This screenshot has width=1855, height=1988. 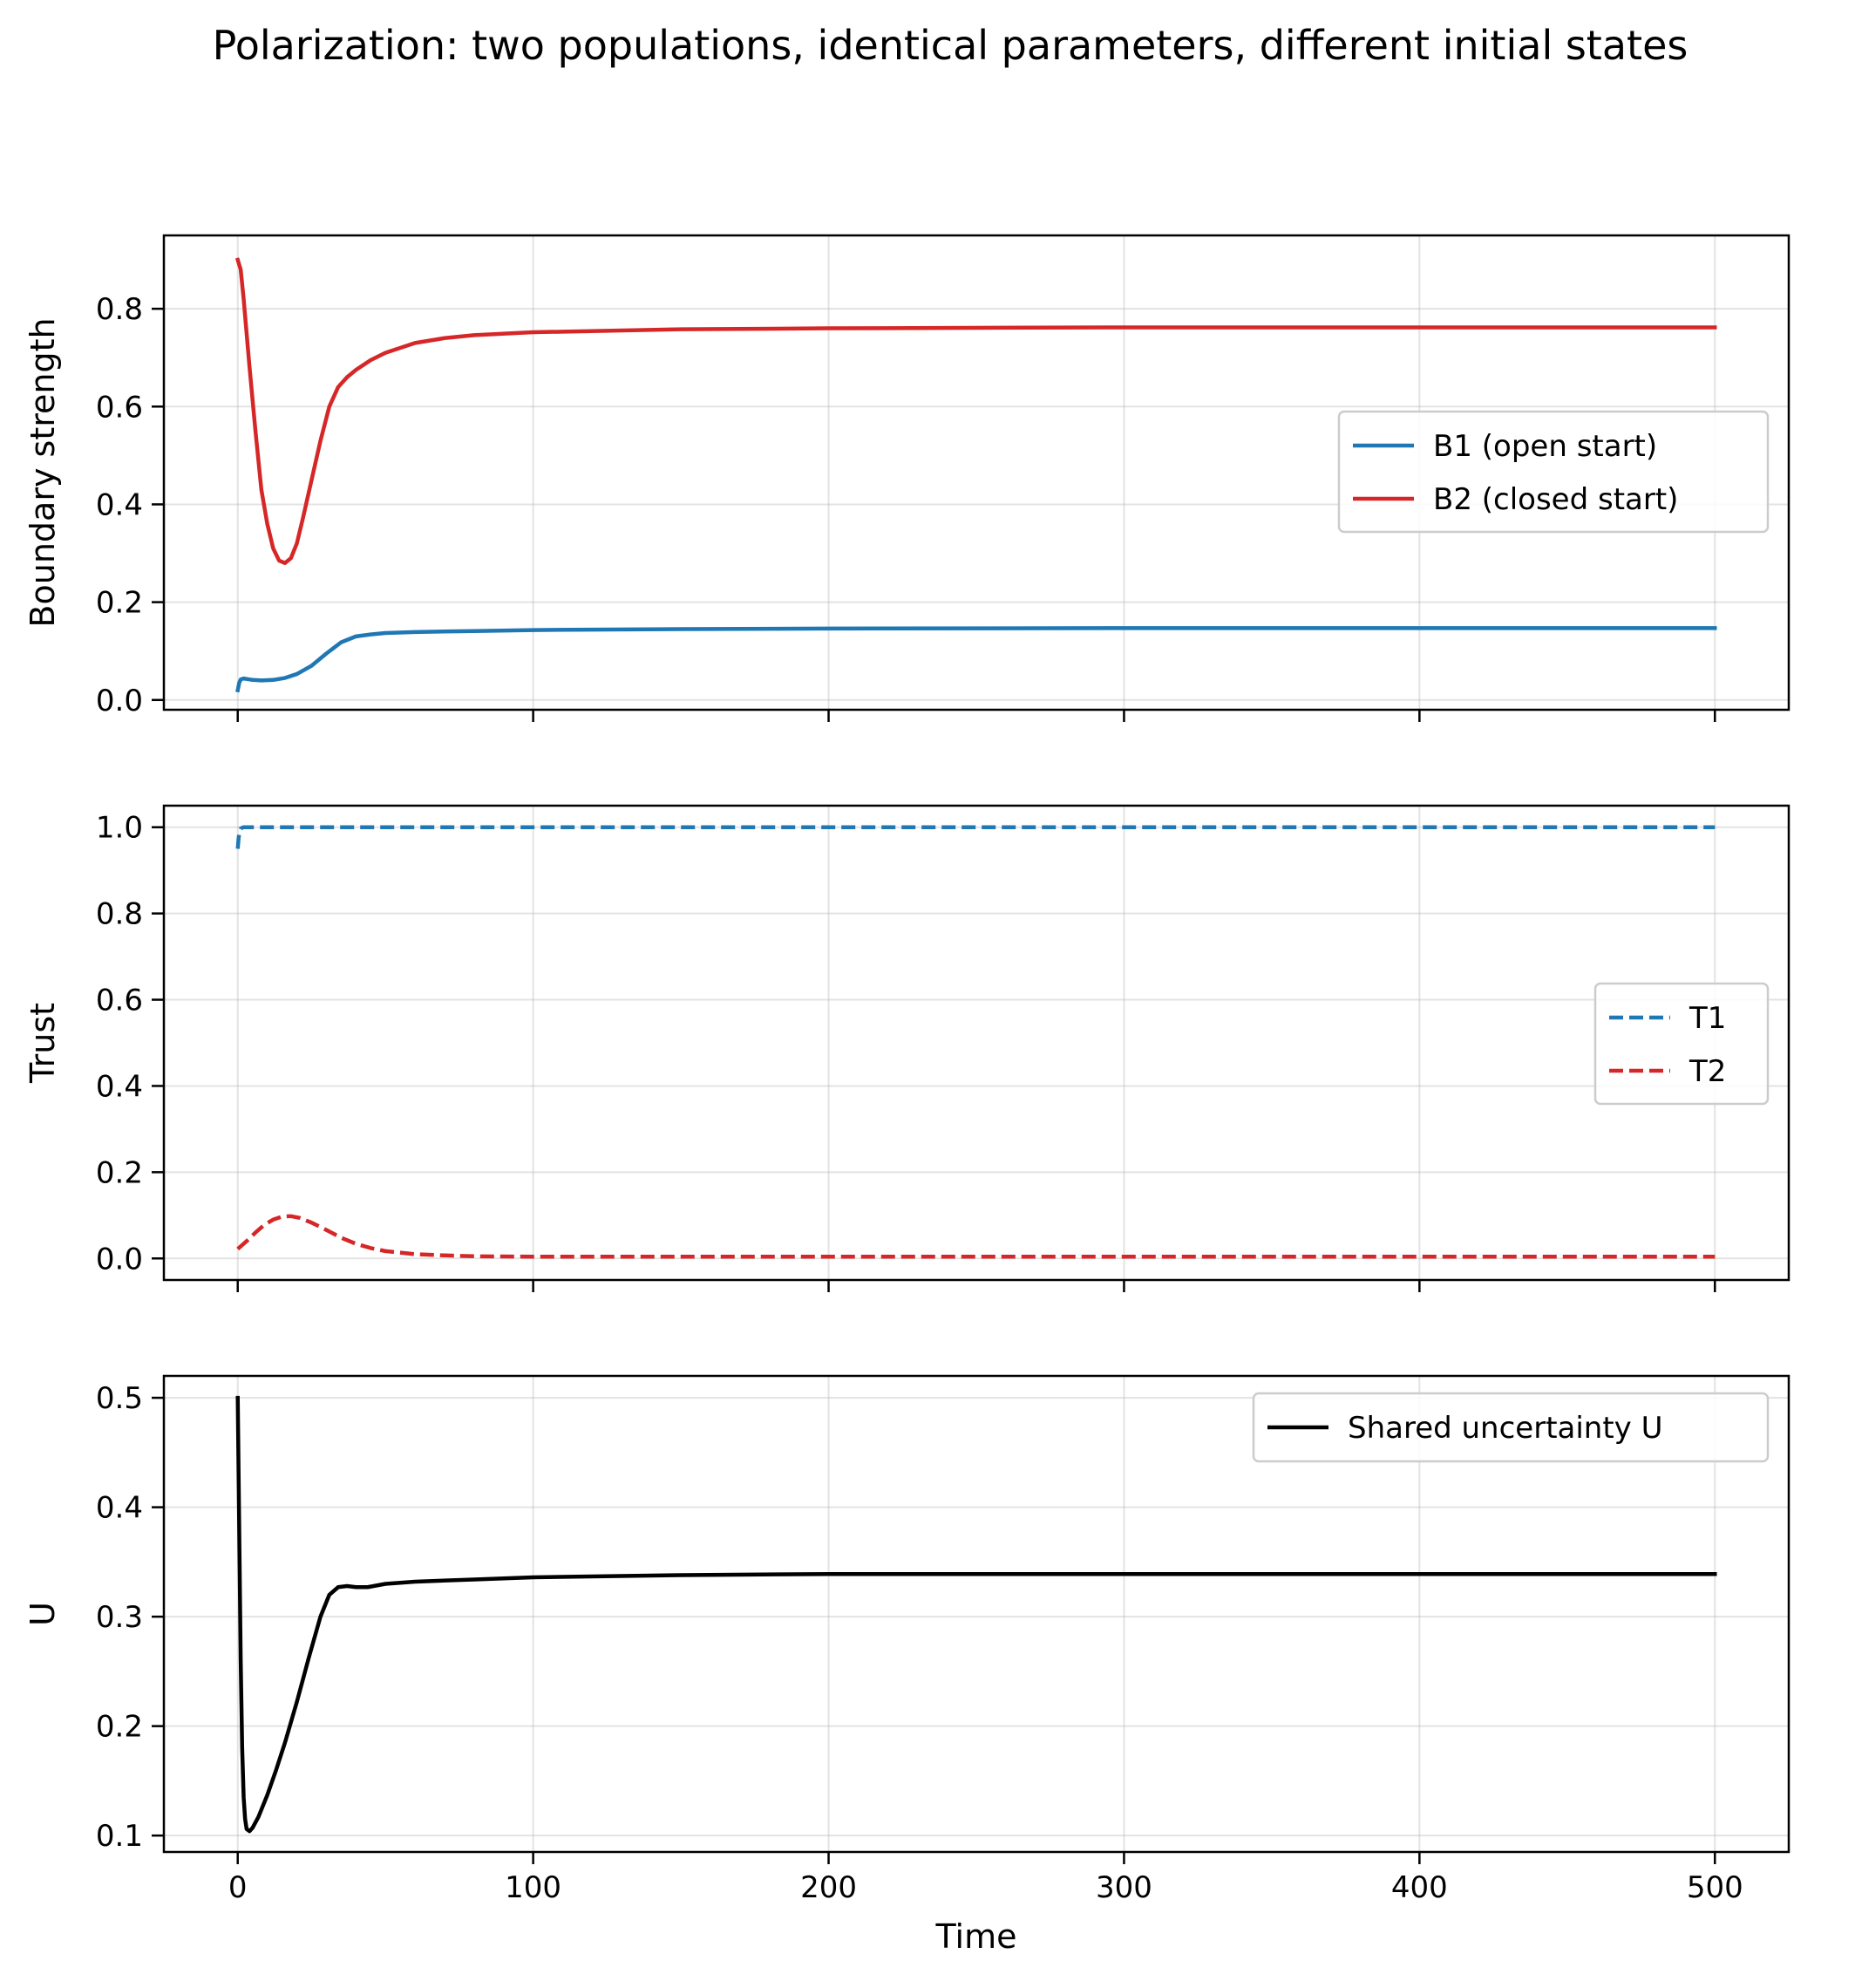 I want to click on y-axis-label: Boundary strength, so click(x=43, y=472).